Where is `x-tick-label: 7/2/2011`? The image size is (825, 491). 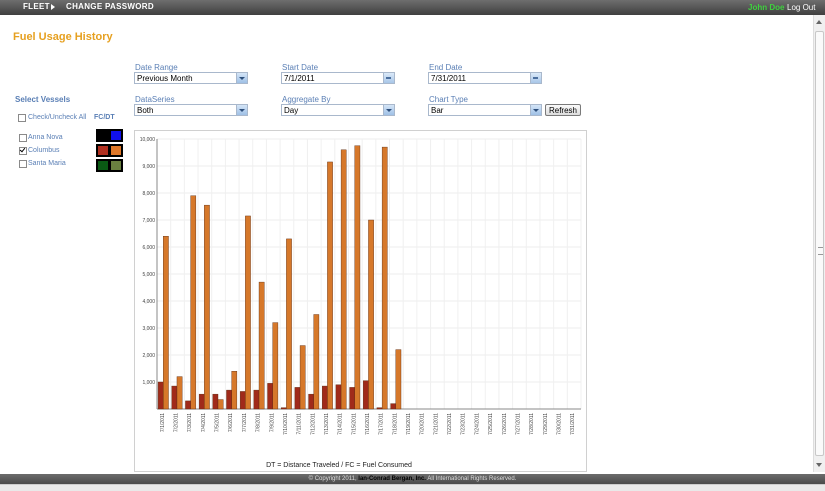 x-tick-label: 7/2/2011 is located at coordinates (177, 422).